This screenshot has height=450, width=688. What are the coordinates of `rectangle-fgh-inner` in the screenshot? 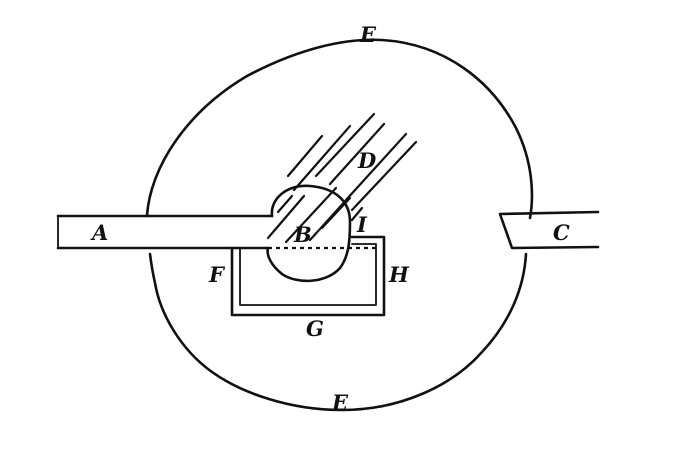 It's located at (308, 274).